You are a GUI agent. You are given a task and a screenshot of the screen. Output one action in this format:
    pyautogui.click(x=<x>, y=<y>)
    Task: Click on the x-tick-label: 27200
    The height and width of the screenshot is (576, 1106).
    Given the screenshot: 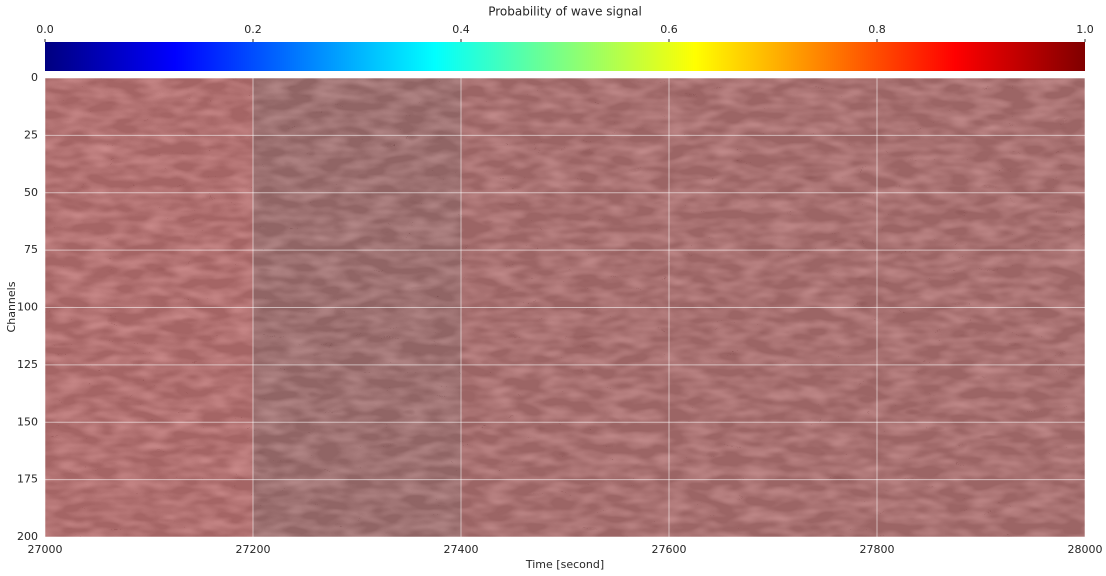 What is the action you would take?
    pyautogui.click(x=253, y=549)
    